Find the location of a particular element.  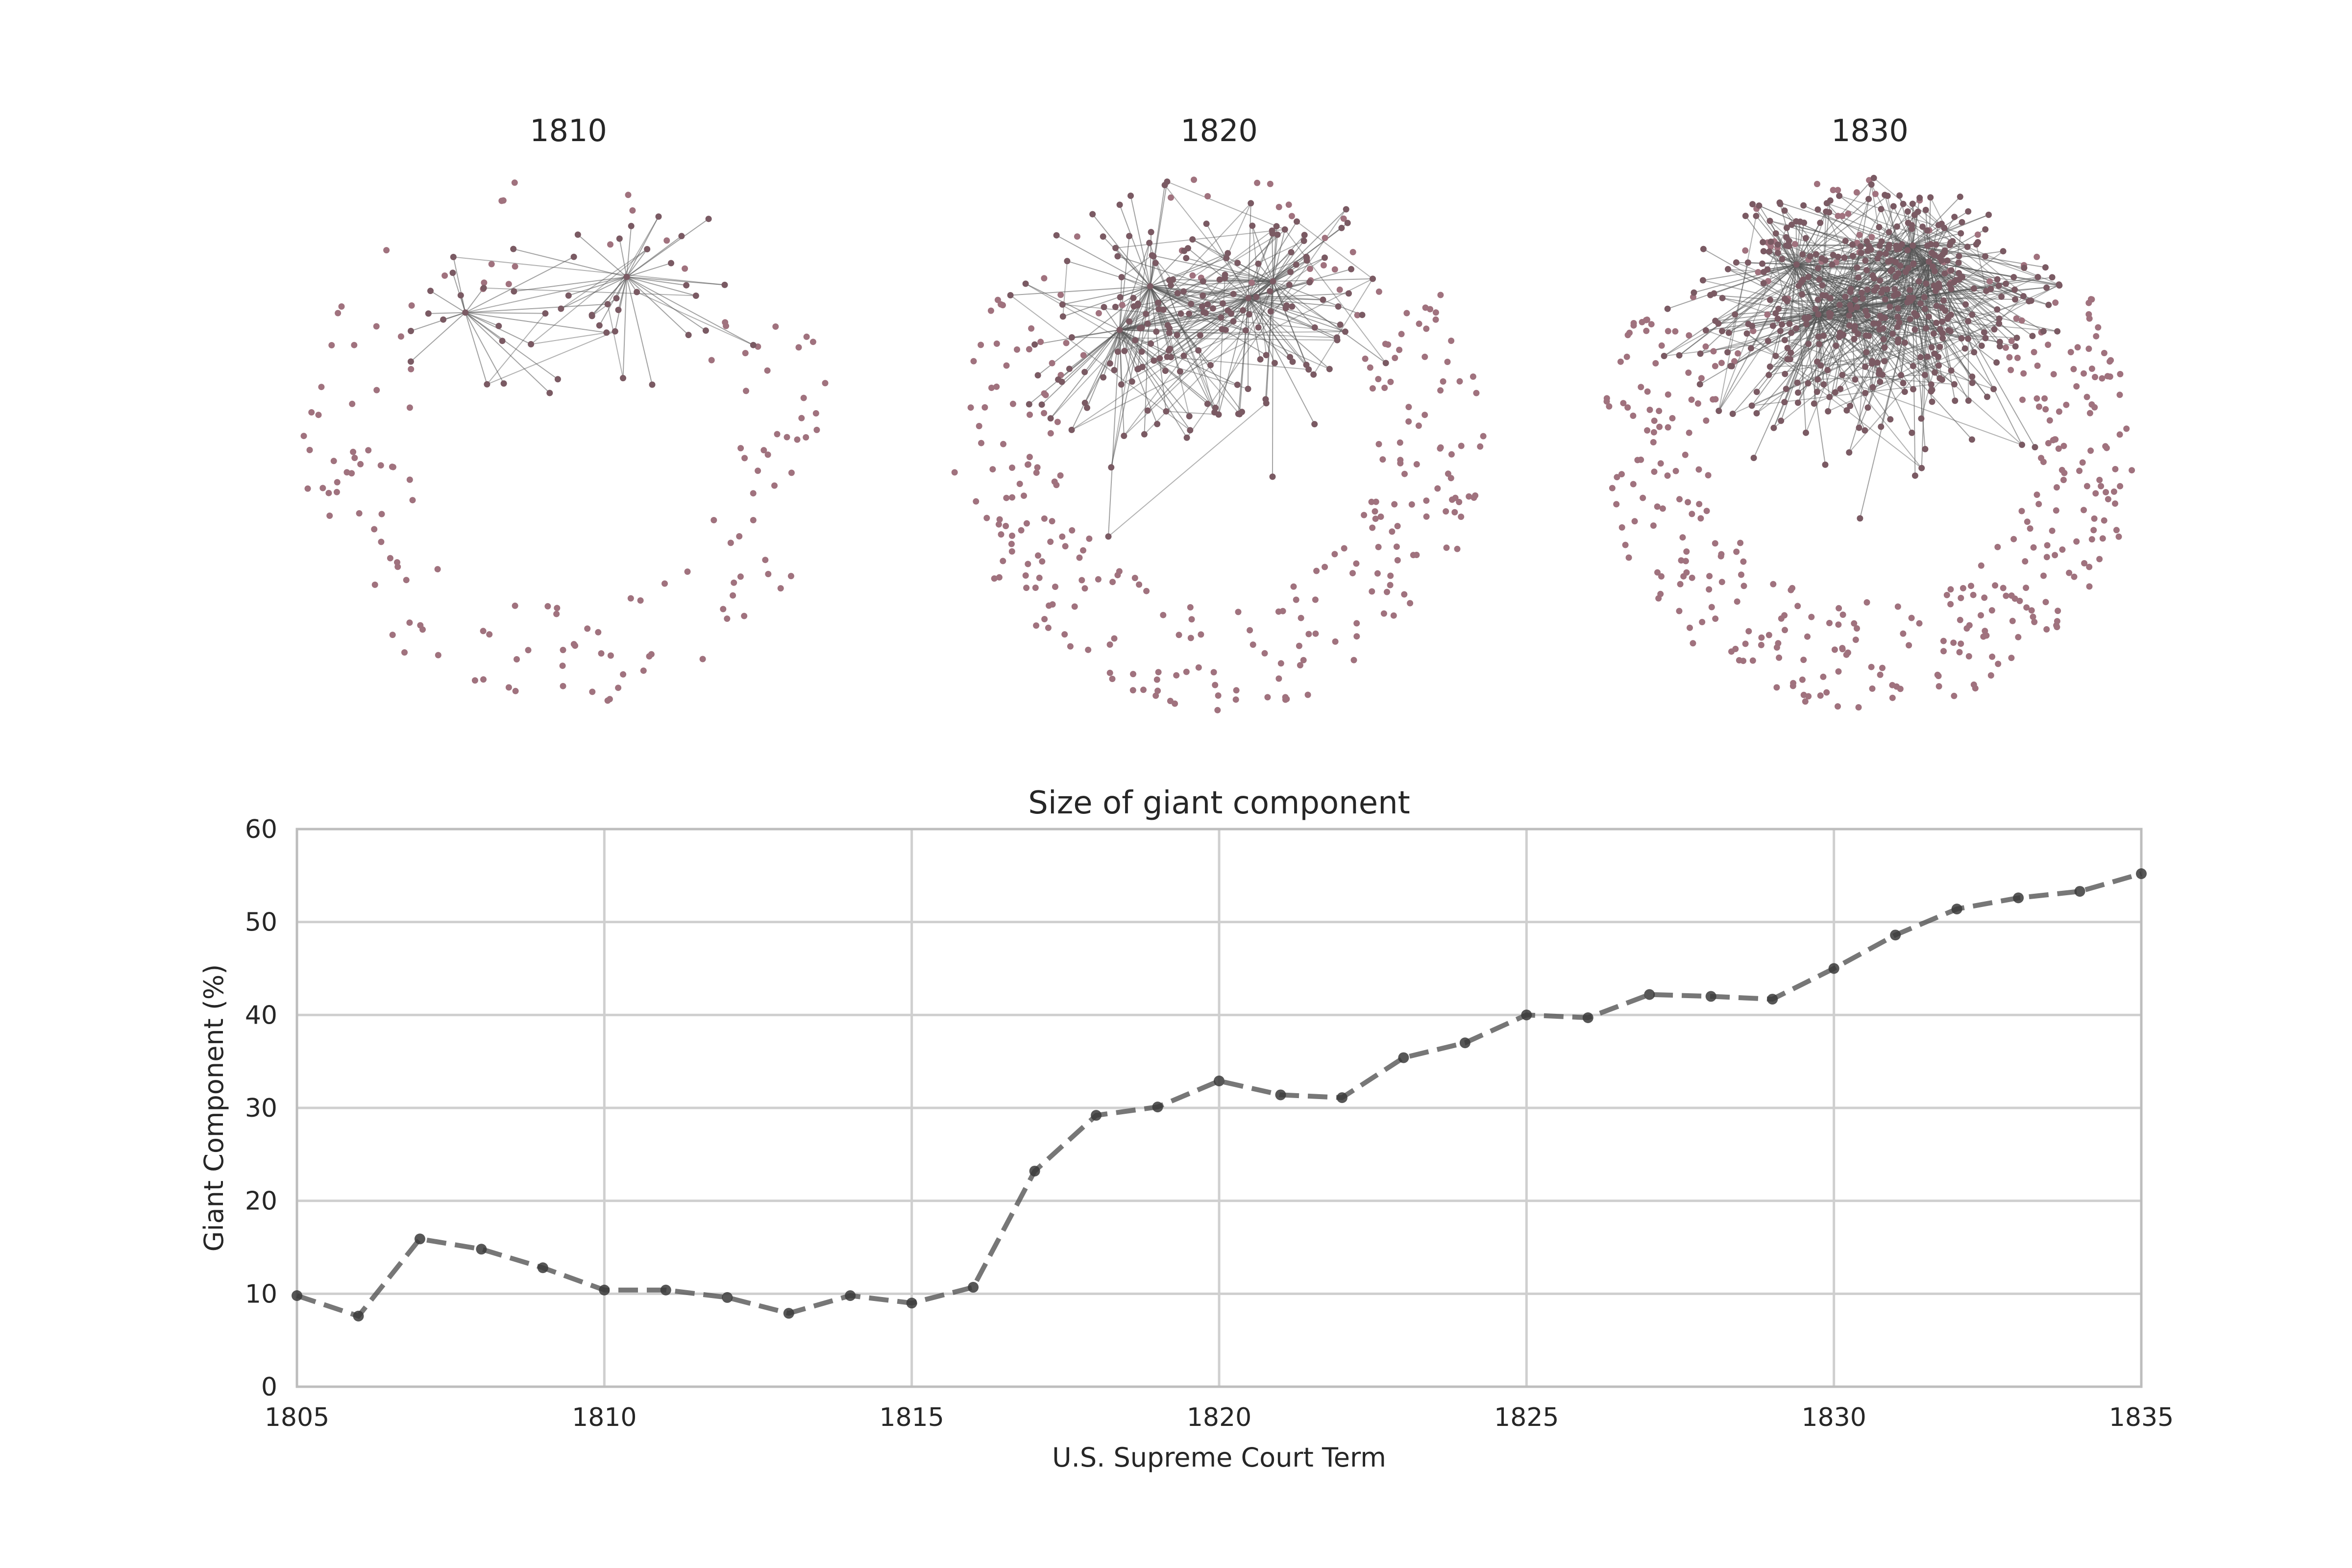

data-point is located at coordinates (481, 1249).